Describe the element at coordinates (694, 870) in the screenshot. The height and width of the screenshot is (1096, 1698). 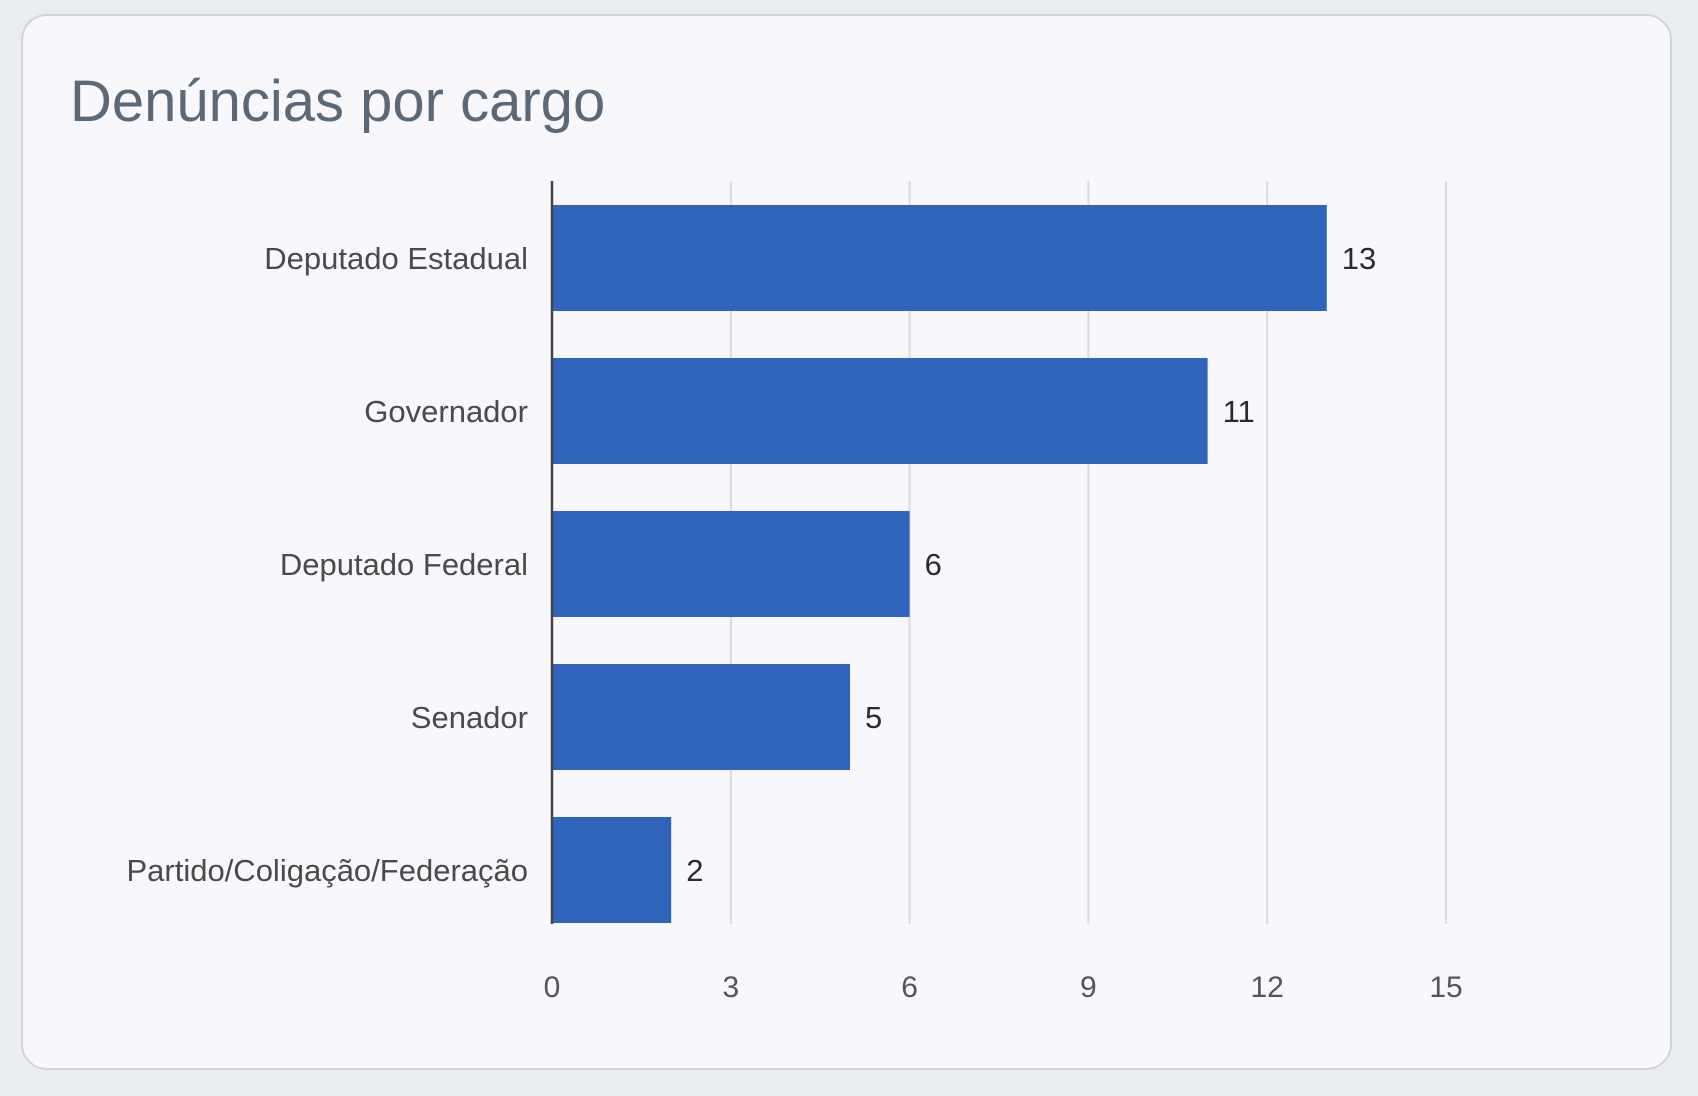
I see `bar-value-label: 2` at that location.